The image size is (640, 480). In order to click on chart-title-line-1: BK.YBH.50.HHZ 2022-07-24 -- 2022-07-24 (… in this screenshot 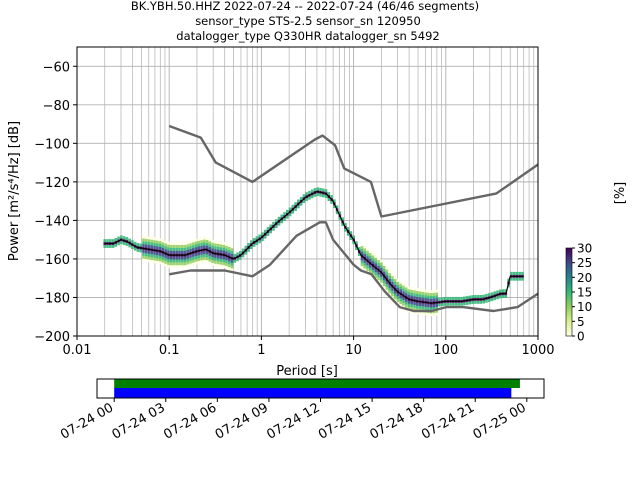, I will do `click(305, 6)`.